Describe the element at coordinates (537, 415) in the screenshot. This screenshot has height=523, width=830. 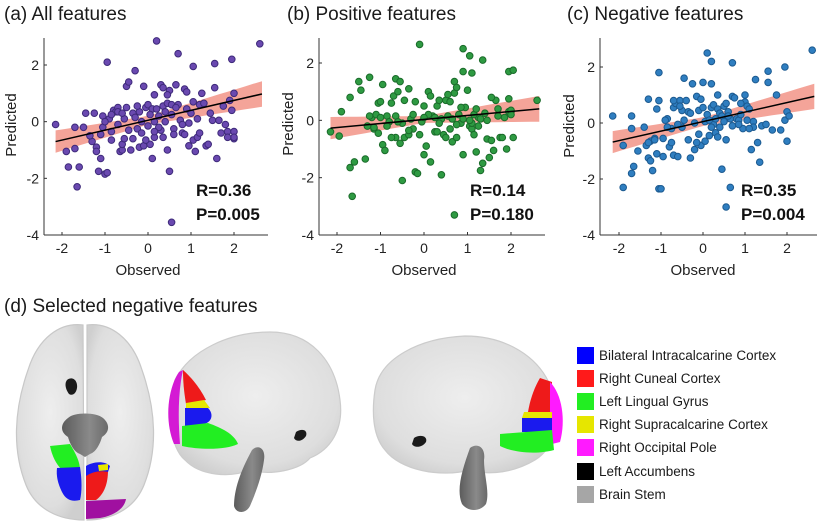
I see `right-sagittal-supracalcarine` at that location.